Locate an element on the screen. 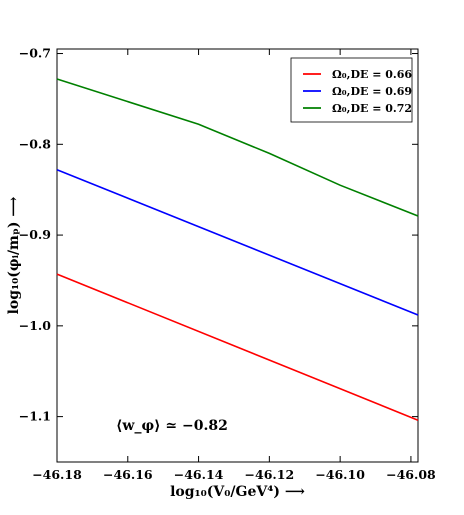 The image size is (464, 515). y-tick-label: −0.8 is located at coordinates (35, 143).